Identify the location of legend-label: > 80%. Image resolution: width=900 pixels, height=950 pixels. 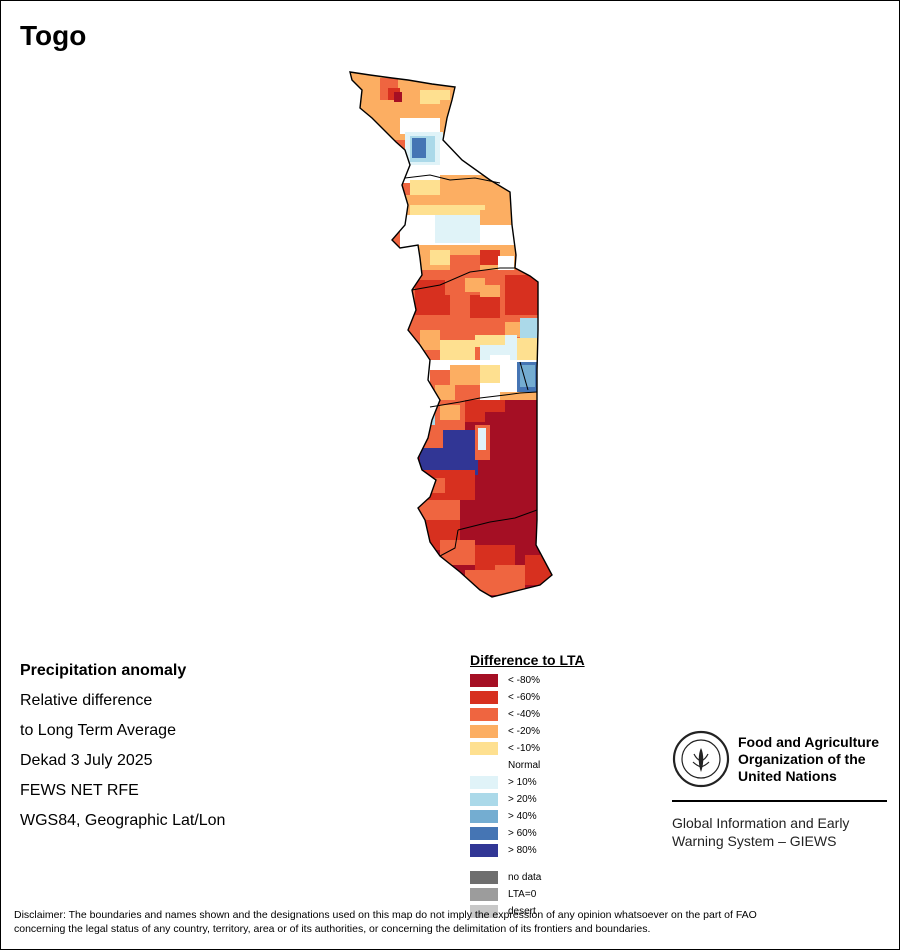
(522, 850).